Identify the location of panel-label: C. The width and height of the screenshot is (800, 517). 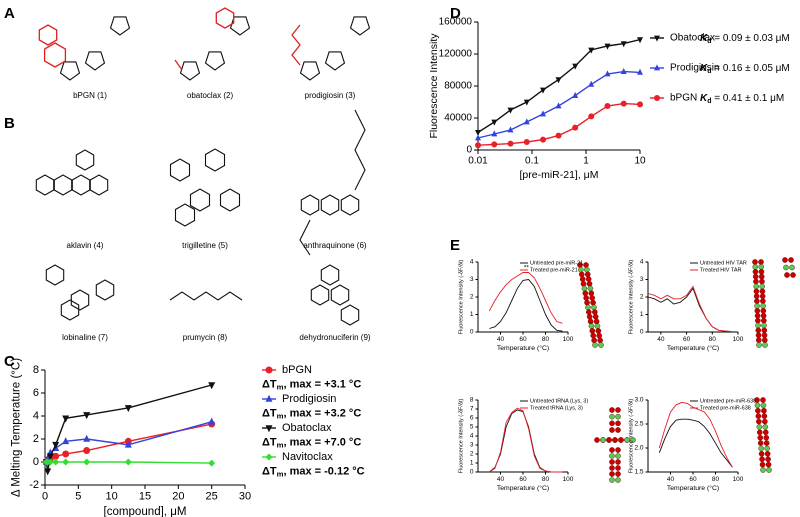
(9, 361).